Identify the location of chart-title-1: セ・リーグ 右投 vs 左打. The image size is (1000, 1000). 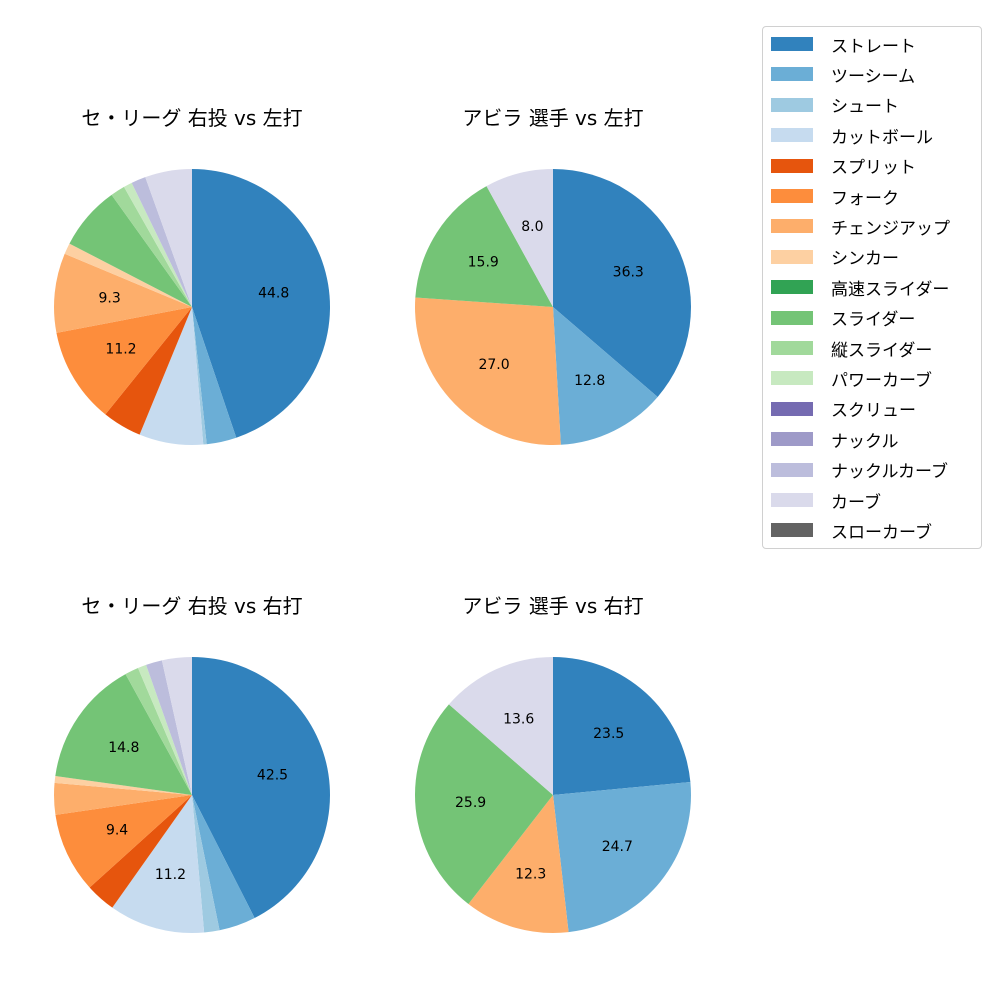
(192, 118).